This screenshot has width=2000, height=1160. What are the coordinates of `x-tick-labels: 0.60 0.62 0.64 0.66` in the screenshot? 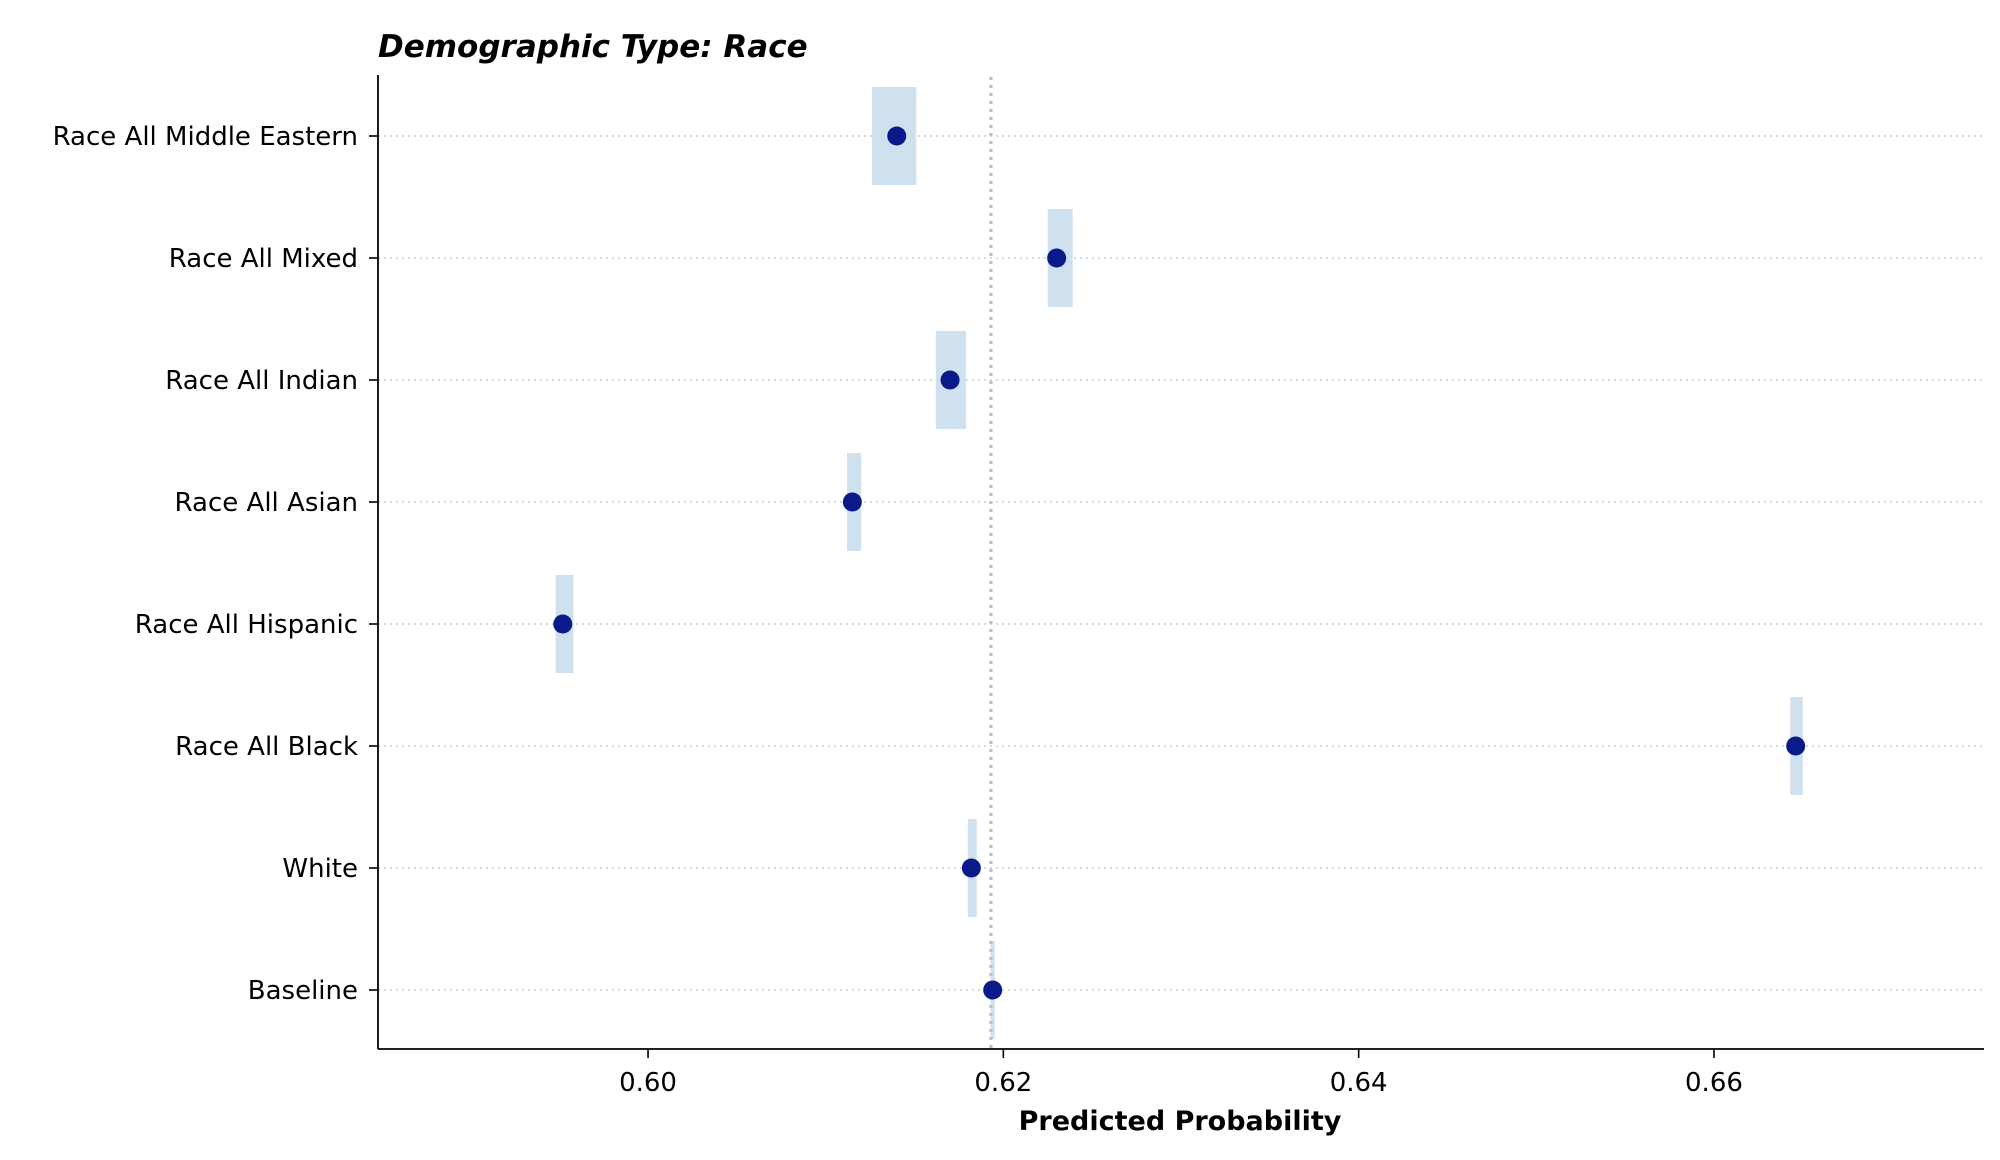 It's located at (1181, 1073).